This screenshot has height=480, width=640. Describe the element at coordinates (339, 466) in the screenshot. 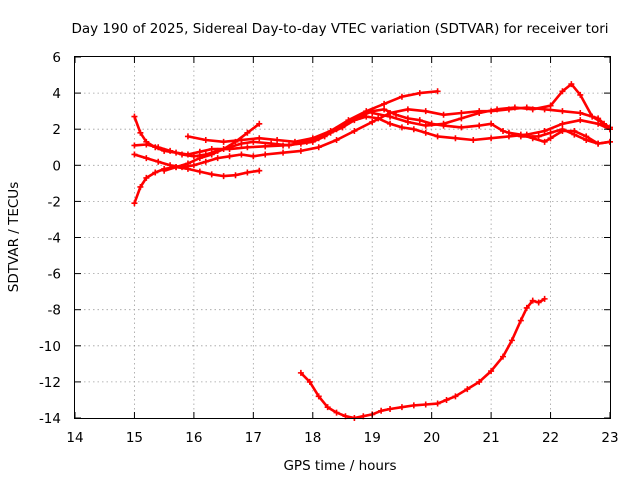

I see `x-axis-label: GPS time / hours` at that location.